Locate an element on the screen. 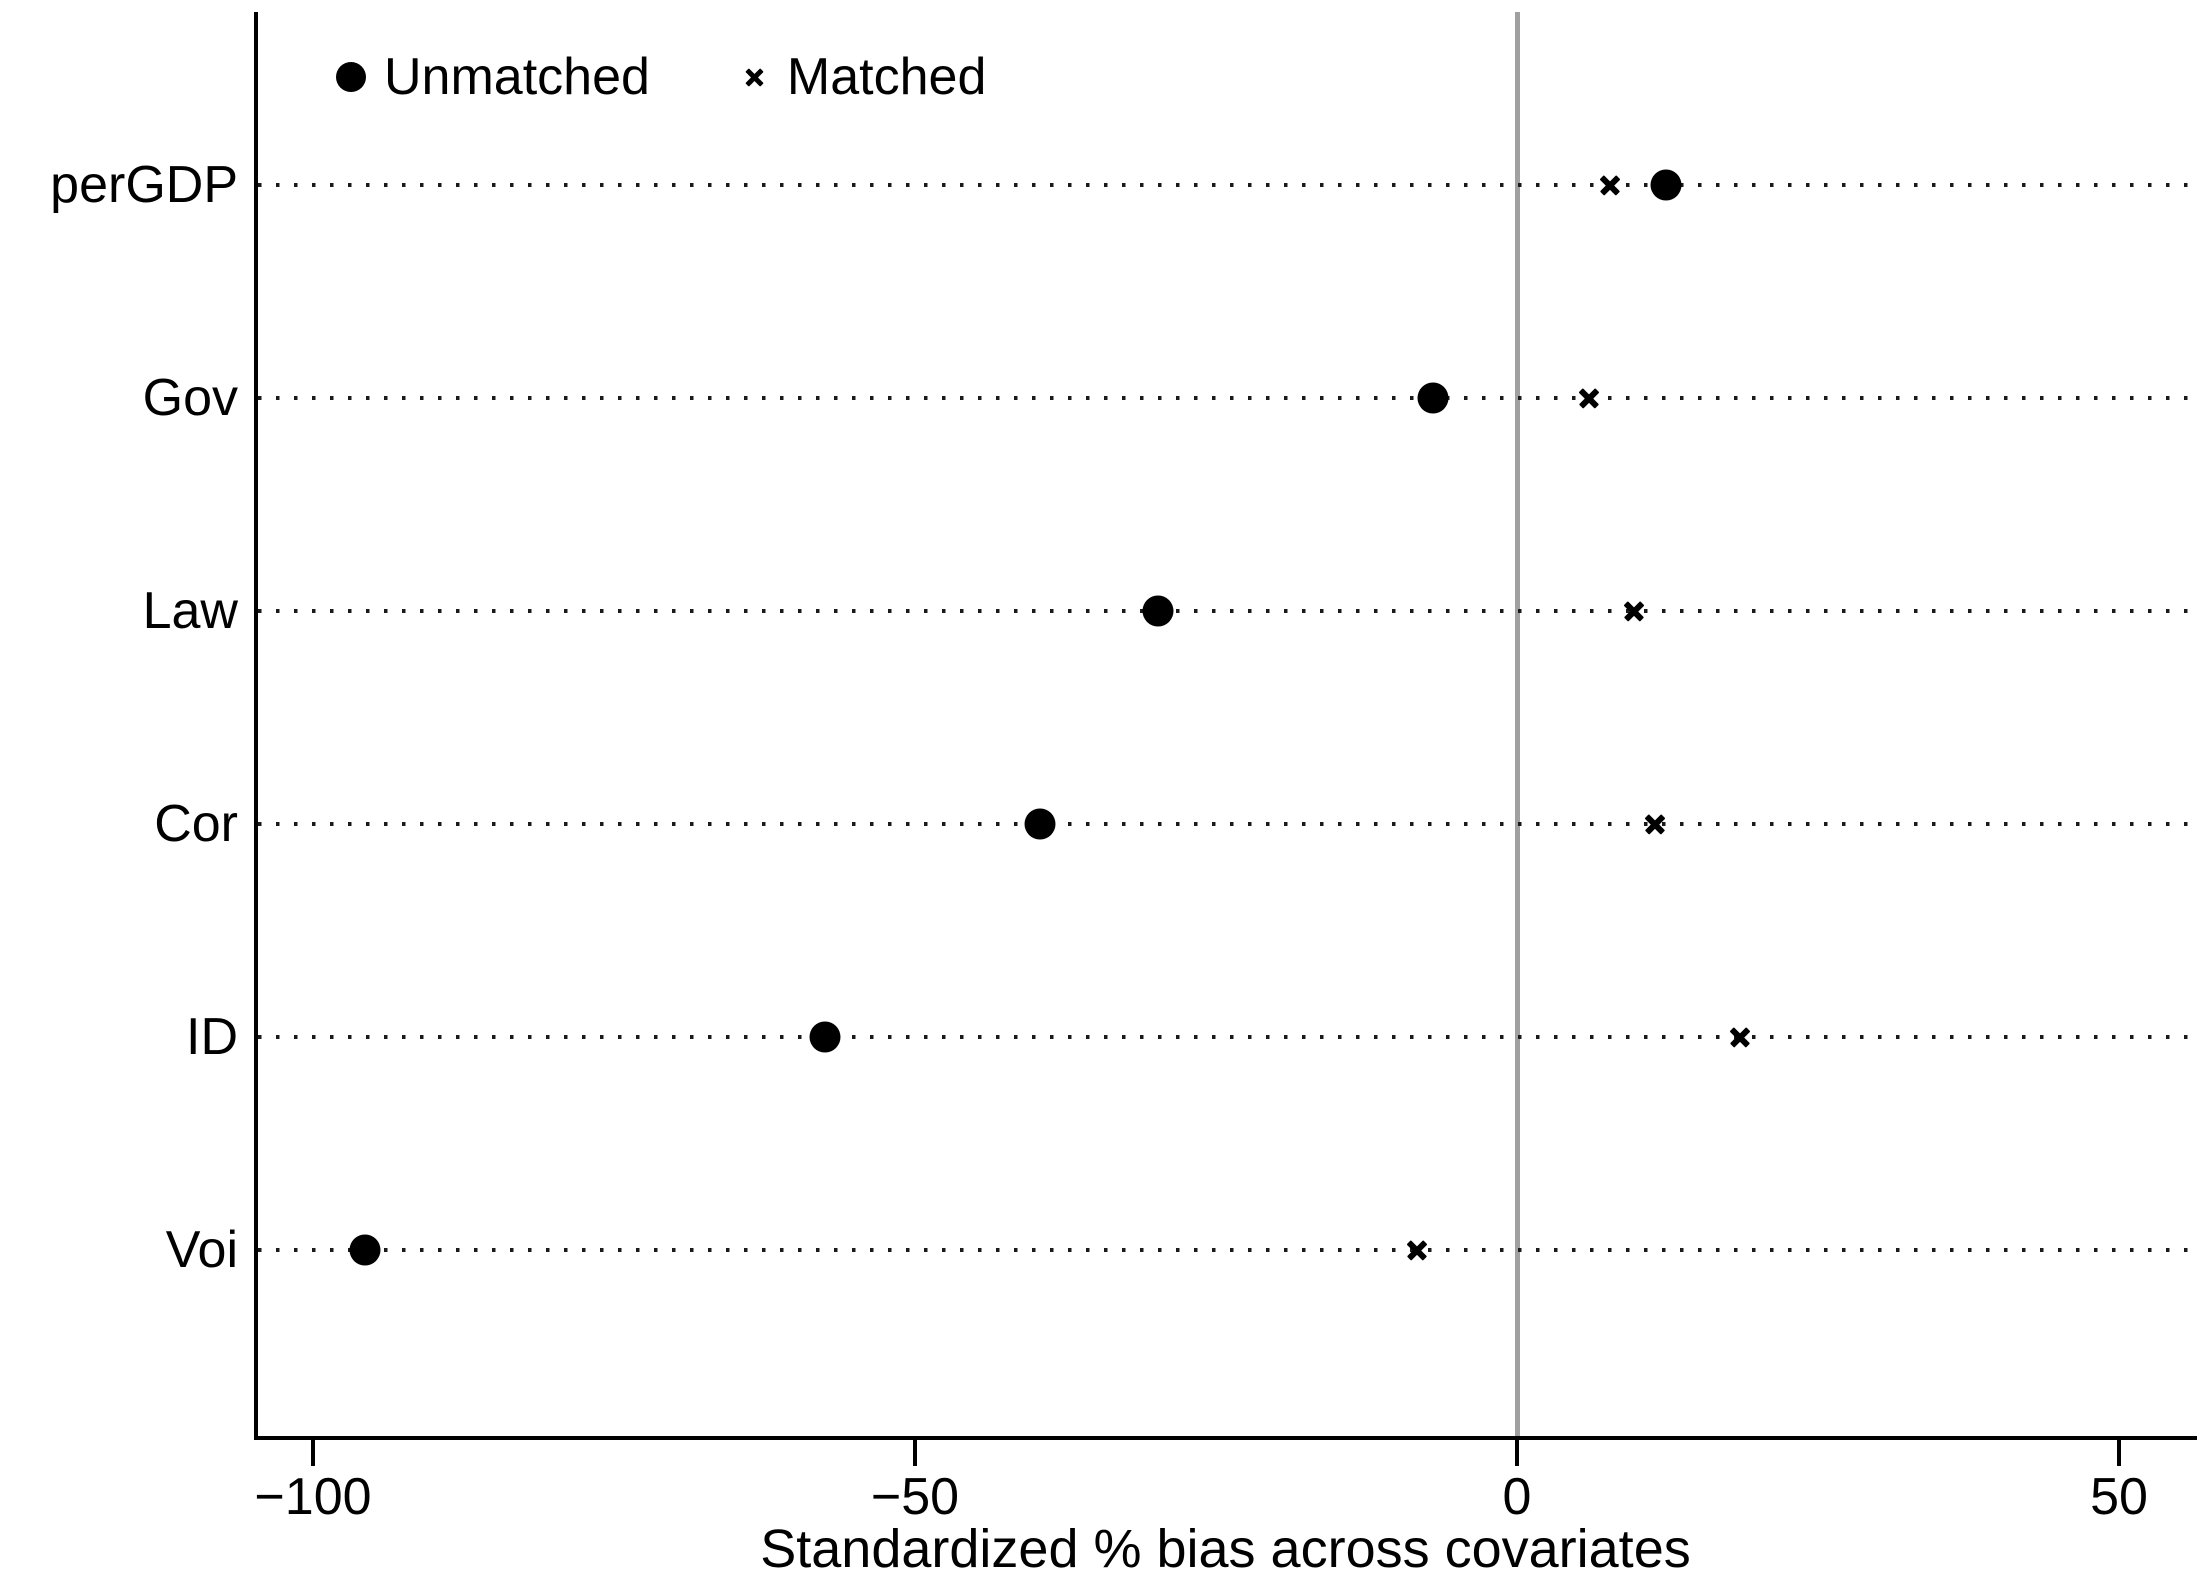 The height and width of the screenshot is (1591, 2201). marker-unmatched-ID is located at coordinates (825, 1037).